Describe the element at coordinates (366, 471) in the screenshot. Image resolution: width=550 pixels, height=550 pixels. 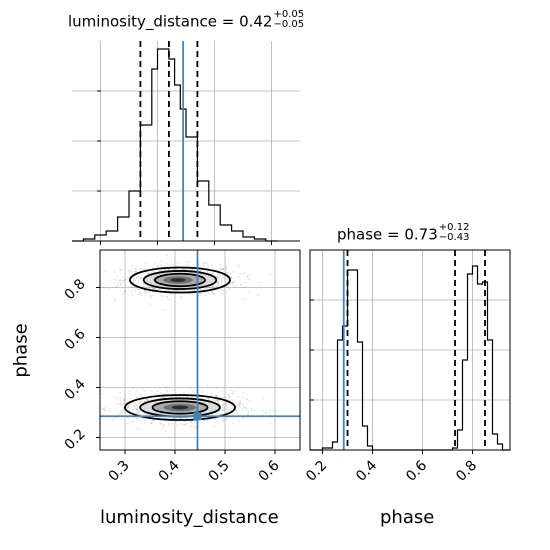
I see `br-xtick-label: 0.4` at that location.